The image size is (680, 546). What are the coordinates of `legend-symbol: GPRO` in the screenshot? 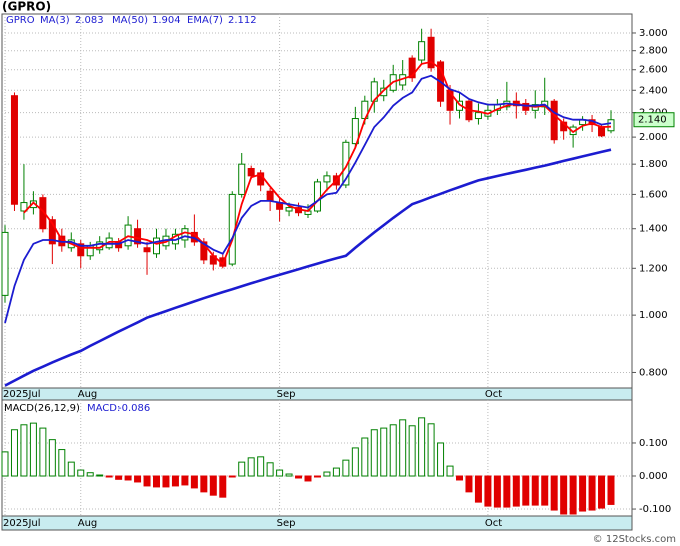 It's located at (20, 20).